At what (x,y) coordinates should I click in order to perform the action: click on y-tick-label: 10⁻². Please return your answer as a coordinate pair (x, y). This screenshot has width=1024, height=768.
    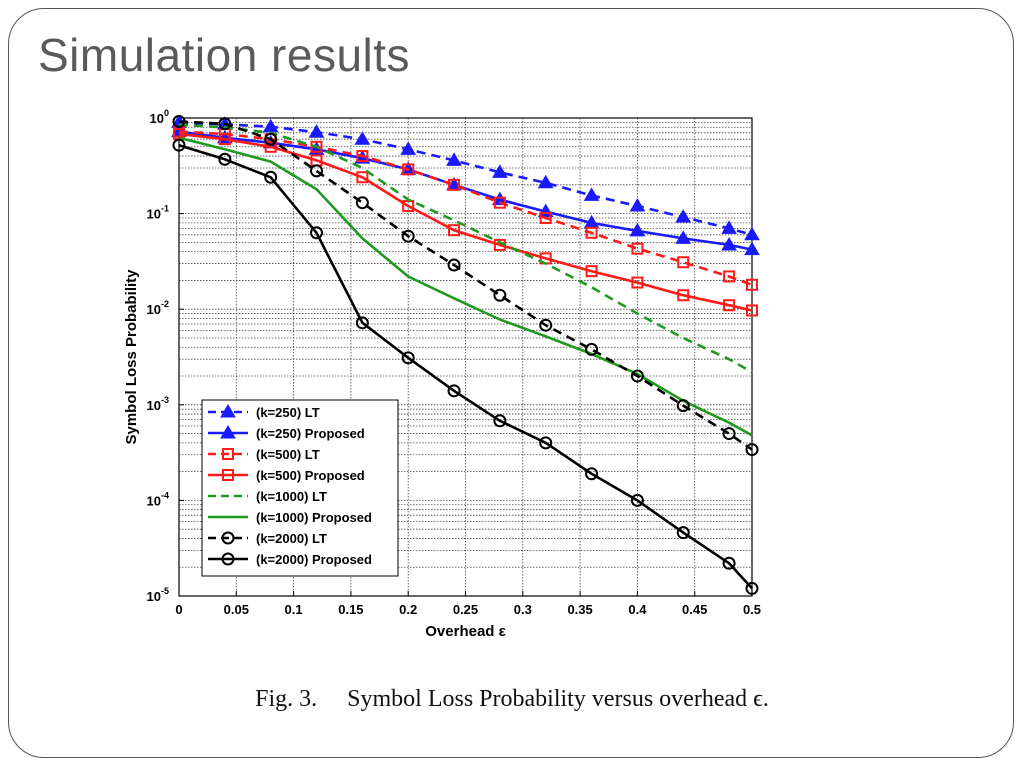
    Looking at the image, I should click on (158, 308).